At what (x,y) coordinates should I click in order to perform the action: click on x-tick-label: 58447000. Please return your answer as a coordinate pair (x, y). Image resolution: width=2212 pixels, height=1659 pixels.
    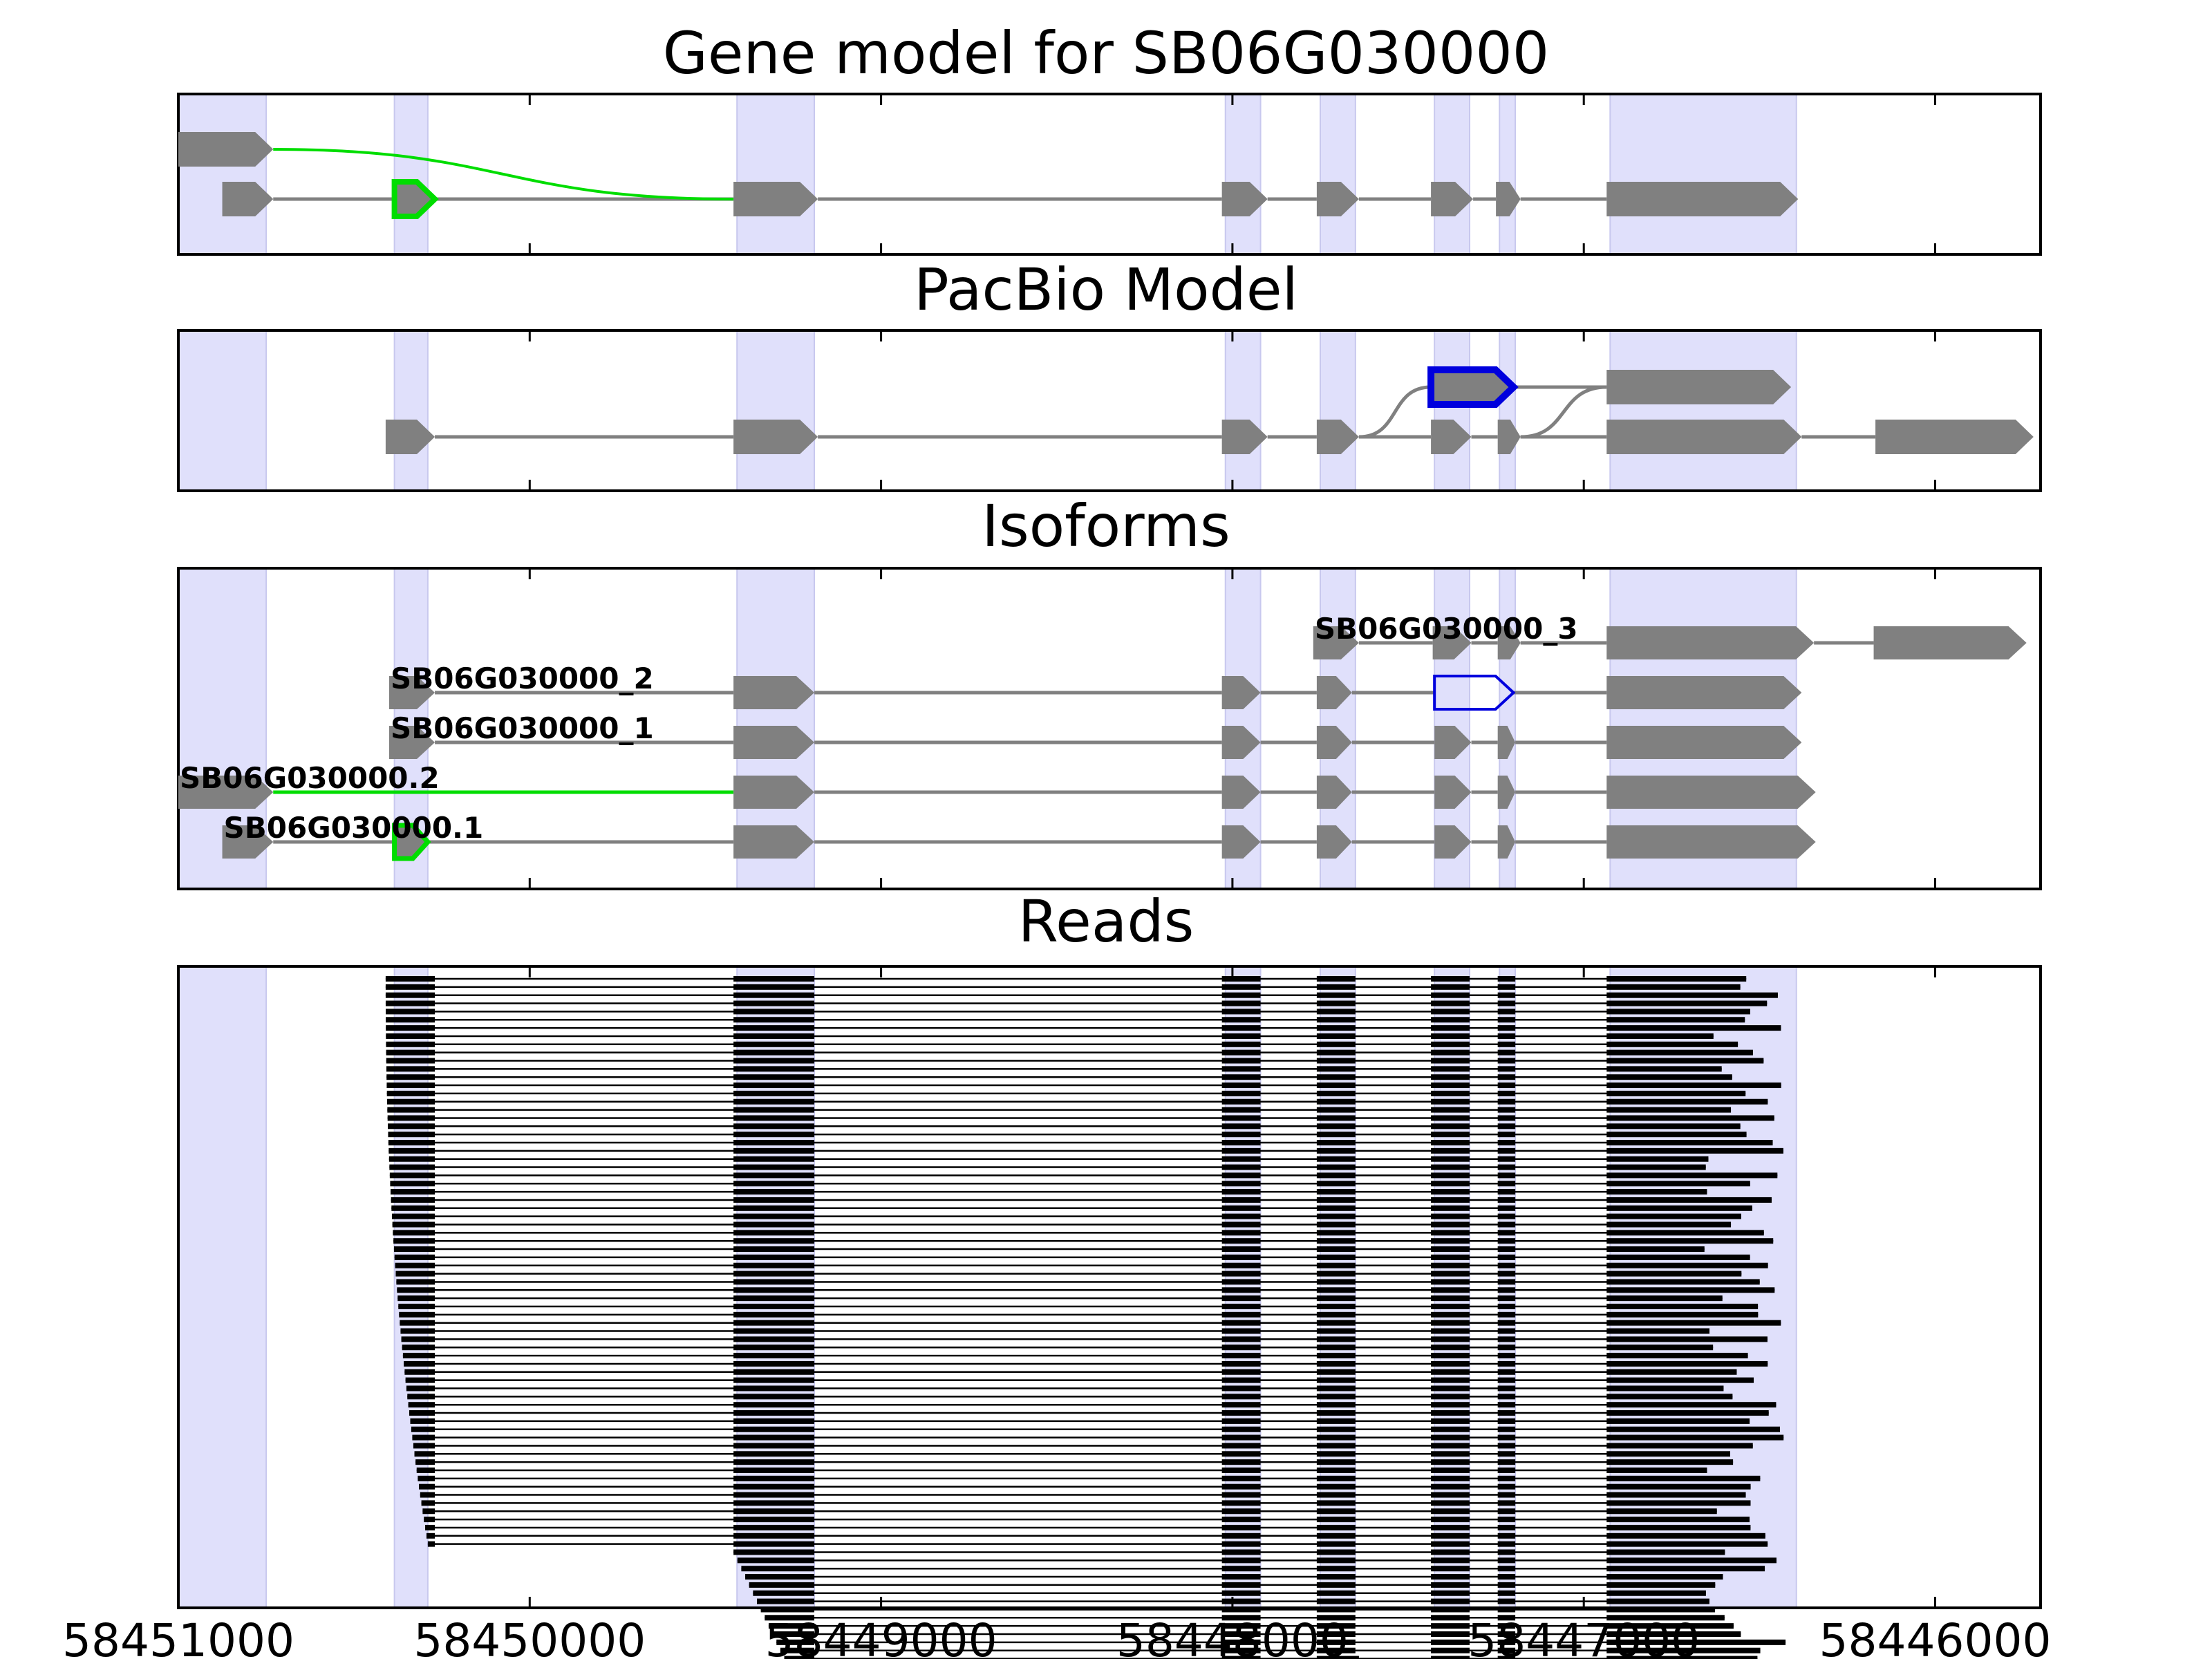
    Looking at the image, I should click on (1584, 1637).